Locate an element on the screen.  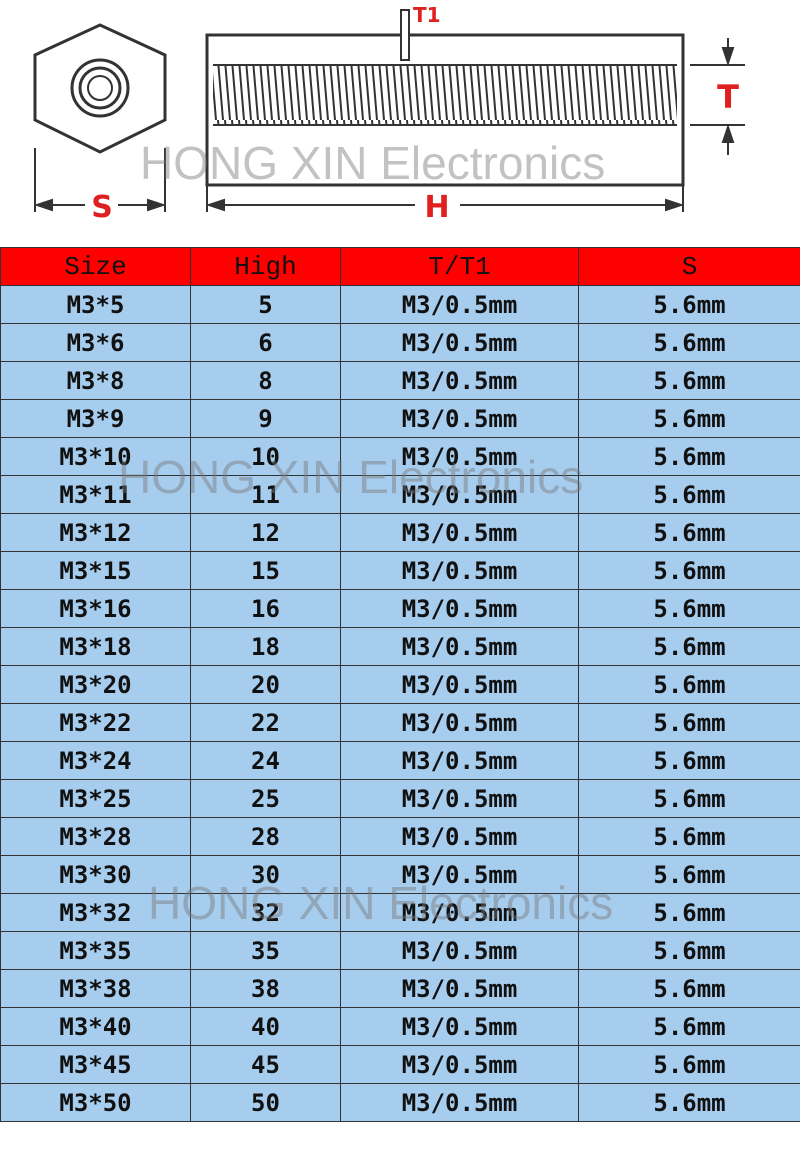
table-cell: M3*11 is located at coordinates (95, 494).